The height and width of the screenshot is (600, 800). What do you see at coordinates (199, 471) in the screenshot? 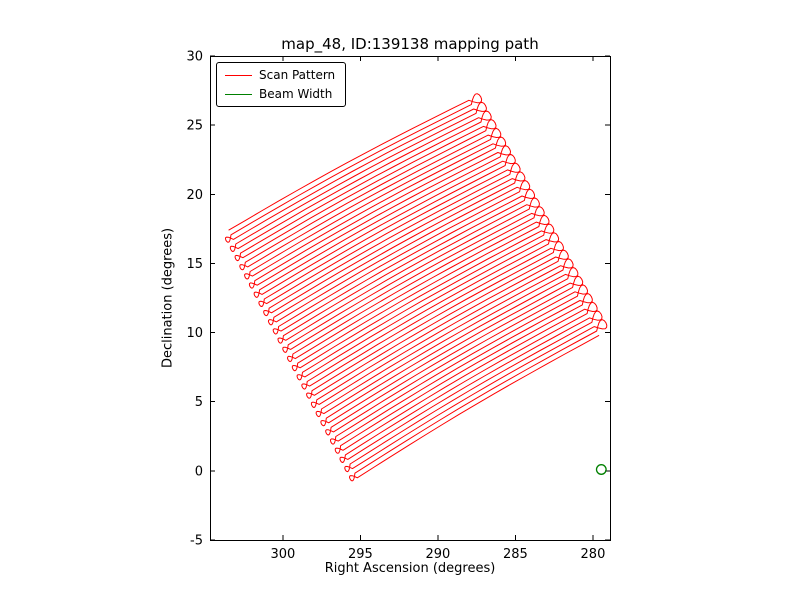
I see `y-tick-label: 0` at bounding box center [199, 471].